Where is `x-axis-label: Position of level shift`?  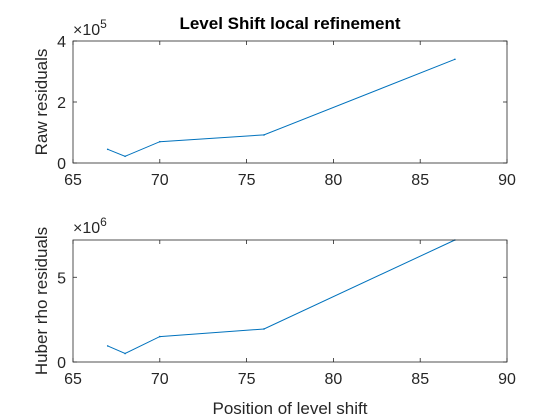 x-axis-label: Position of level shift is located at coordinates (290, 408).